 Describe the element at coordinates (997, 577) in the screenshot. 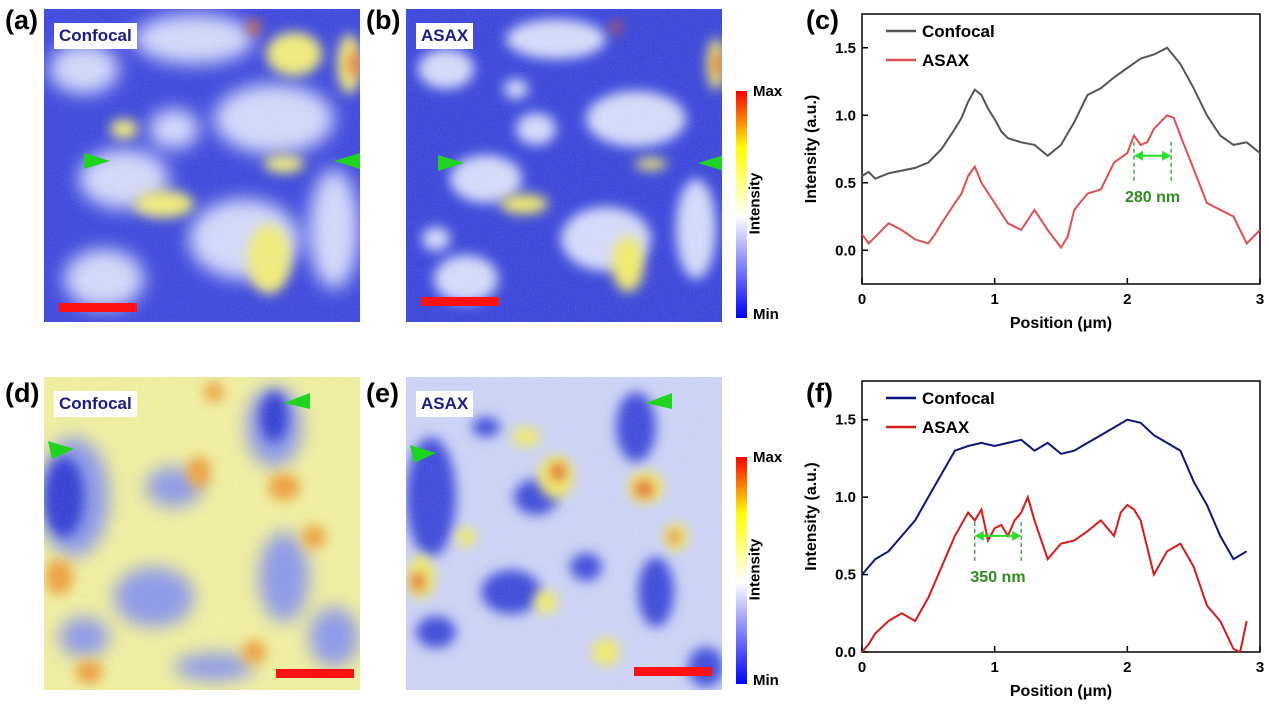

I see `annotation-label: 350 nm` at that location.